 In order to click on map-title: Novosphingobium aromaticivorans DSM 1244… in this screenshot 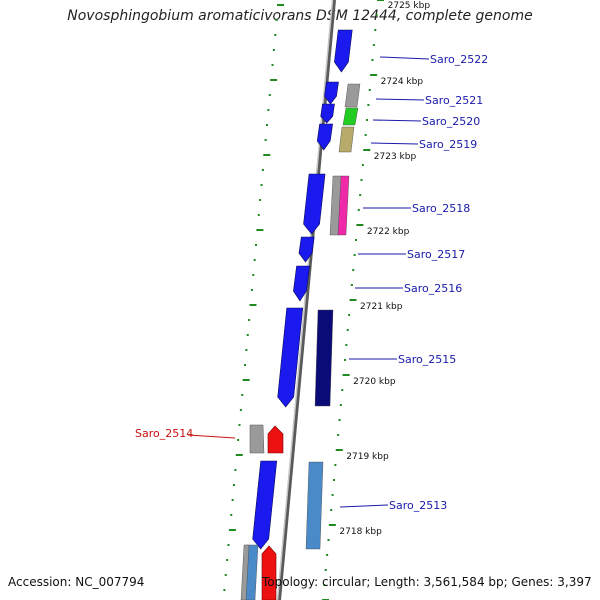, I will do `click(300, 16)`.